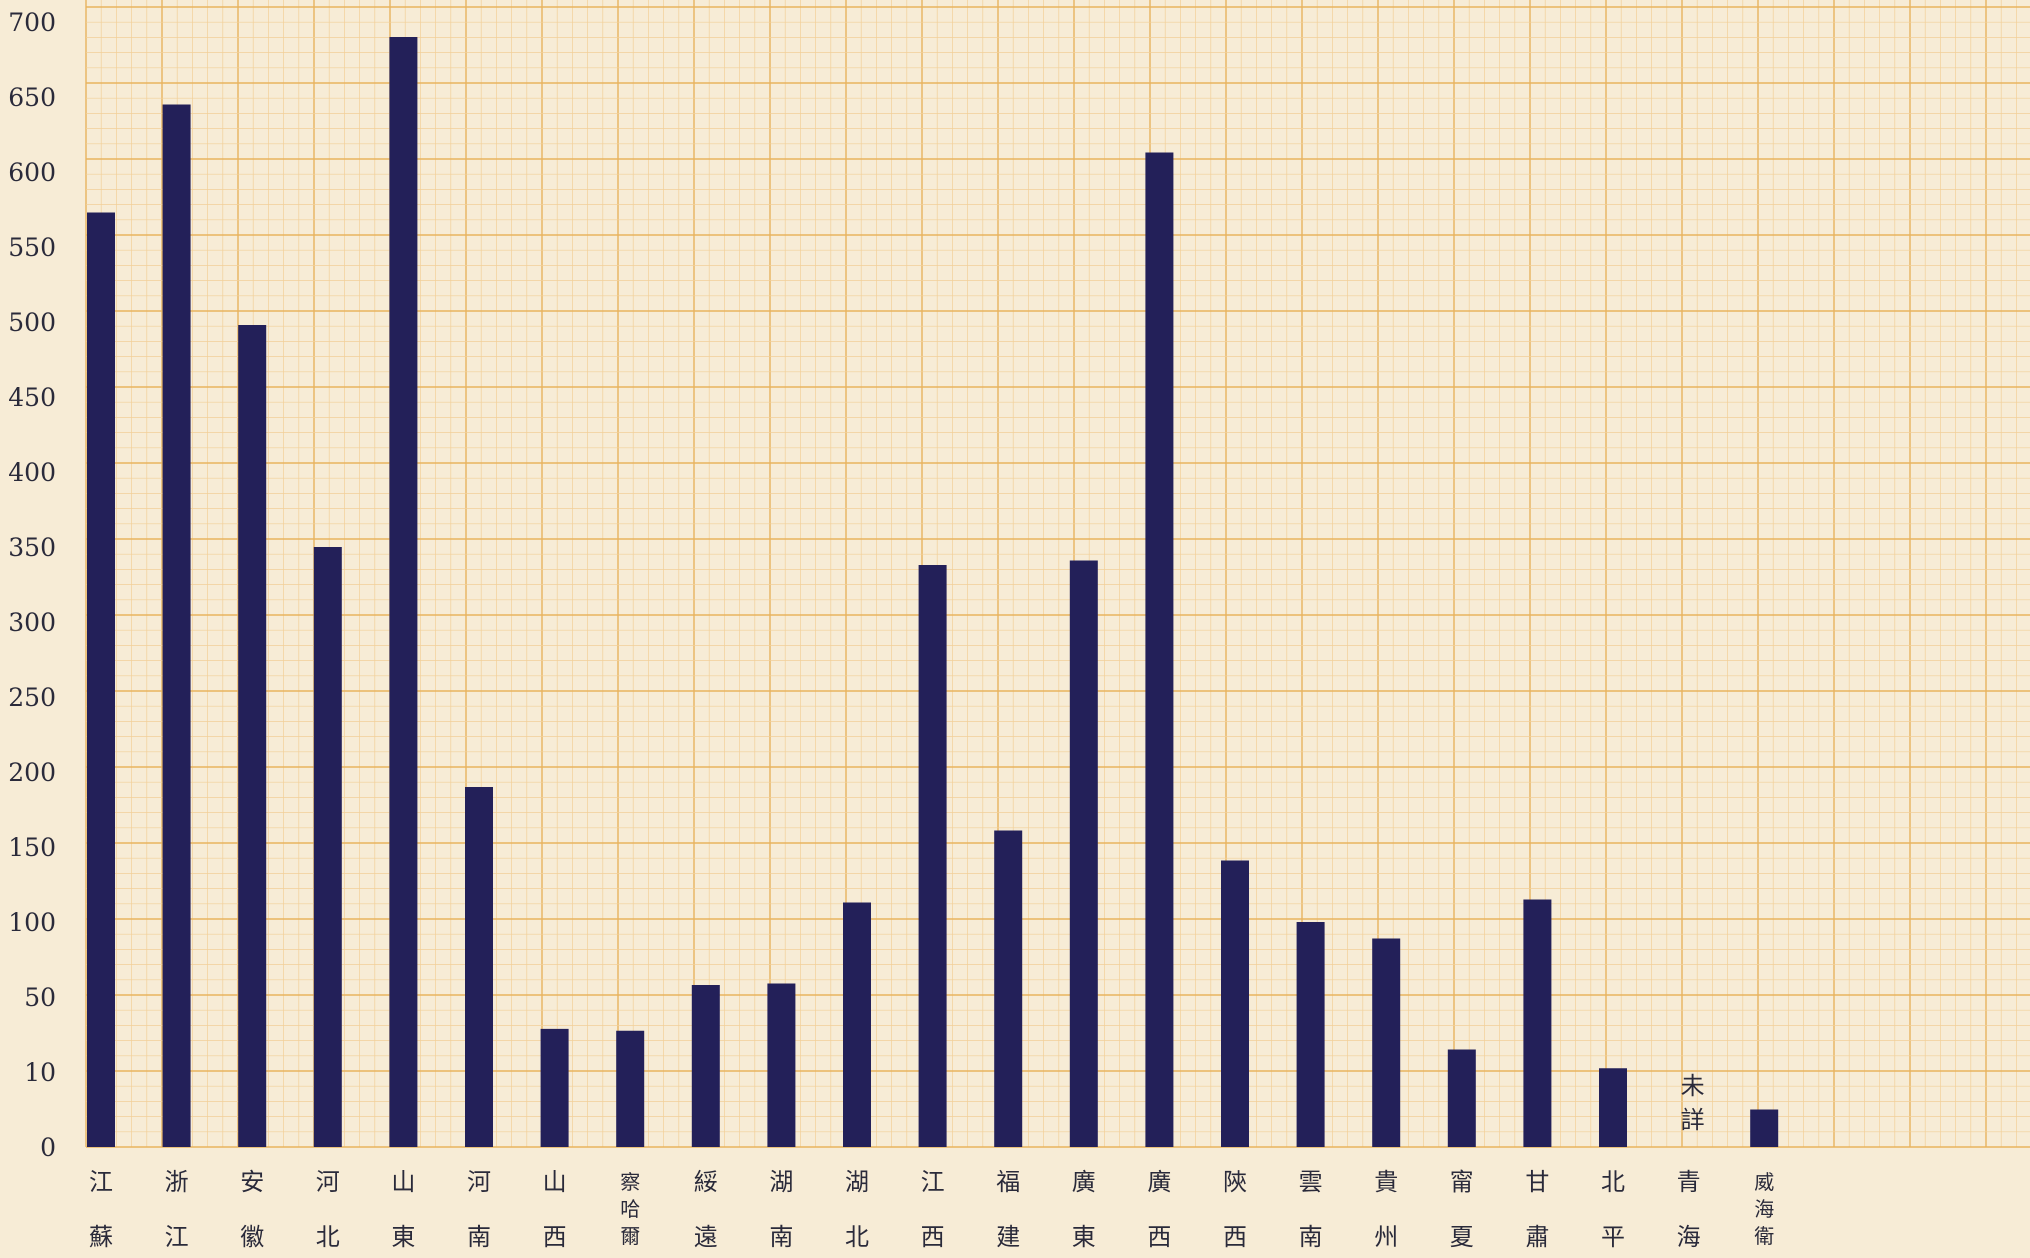 This screenshot has width=2030, height=1258. What do you see at coordinates (32, 97) in the screenshot?
I see `y-tick-label: 650` at bounding box center [32, 97].